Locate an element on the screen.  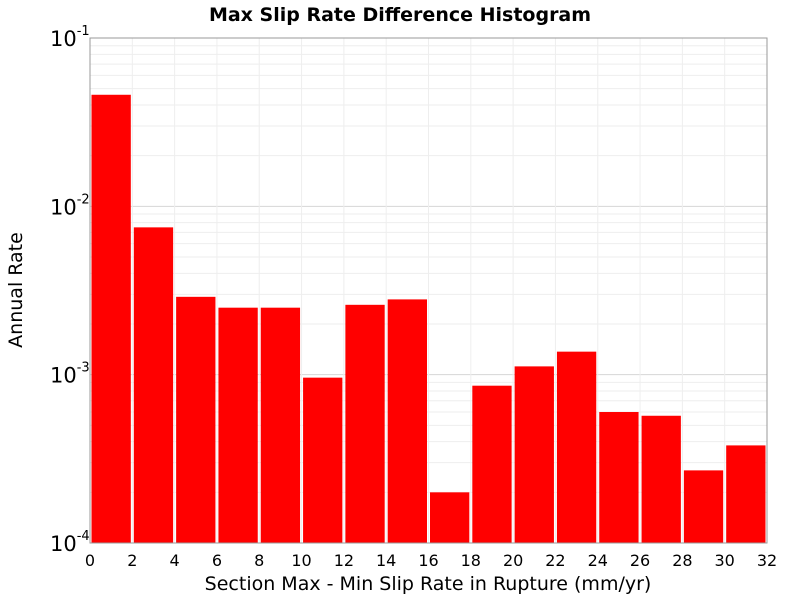
x-tick-label: 10 is located at coordinates (301, 560).